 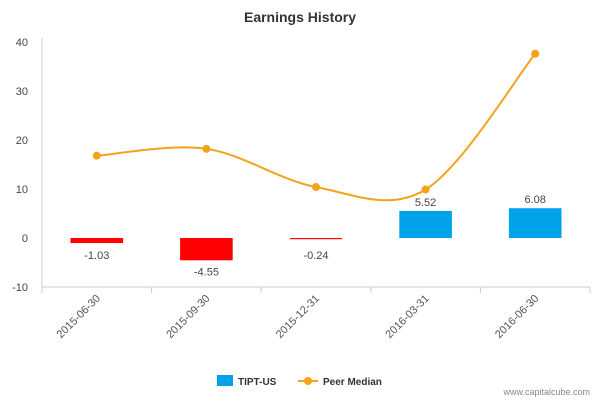 I want to click on legend-item-peer-median: Peer Median, so click(x=340, y=382).